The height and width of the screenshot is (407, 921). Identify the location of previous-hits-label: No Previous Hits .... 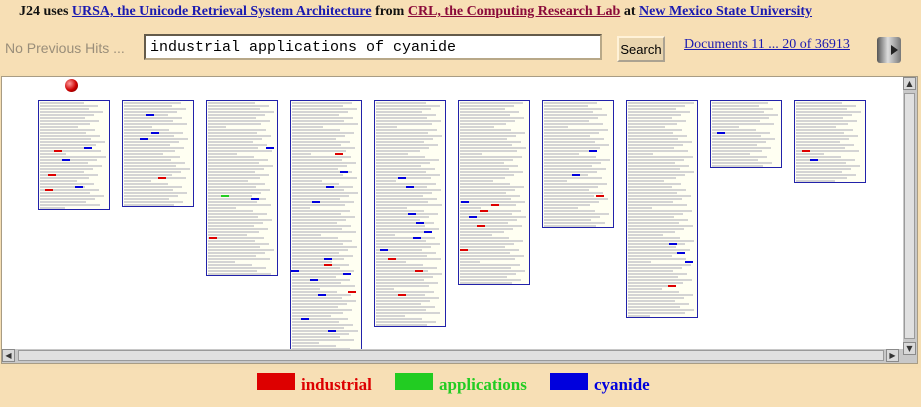
(65, 48).